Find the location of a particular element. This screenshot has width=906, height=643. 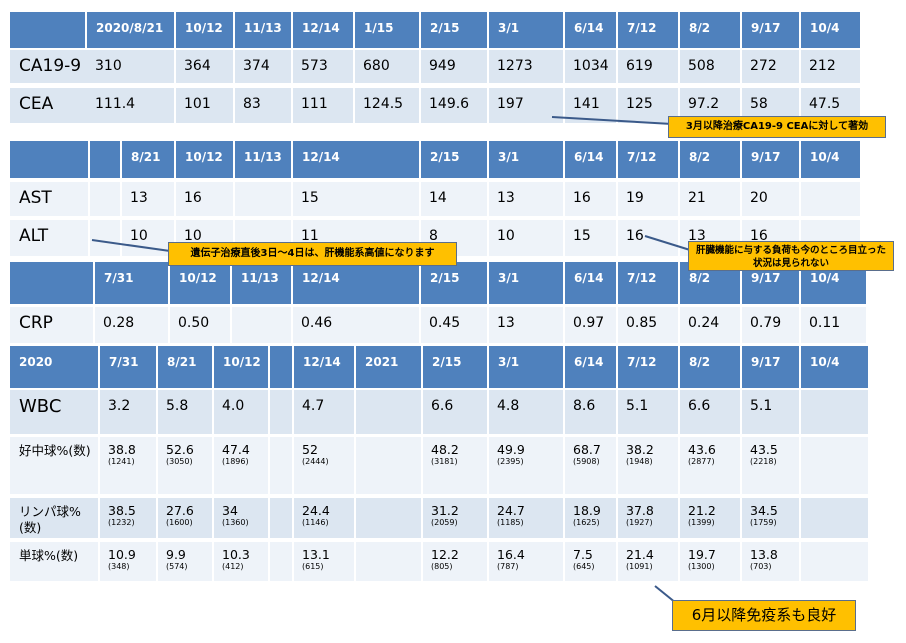

liver-header-11: 9/17 is located at coordinates (770, 159).